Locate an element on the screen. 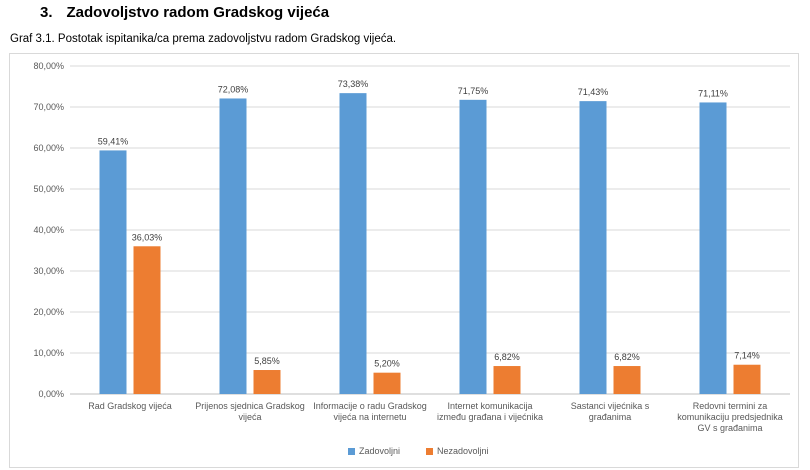 The image size is (810, 470). data-label: 36,03% is located at coordinates (147, 237).